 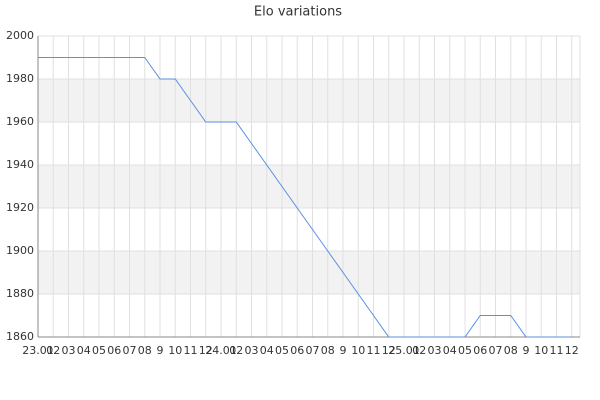 What do you see at coordinates (20, 121) in the screenshot?
I see `y-tick-label: 1960` at bounding box center [20, 121].